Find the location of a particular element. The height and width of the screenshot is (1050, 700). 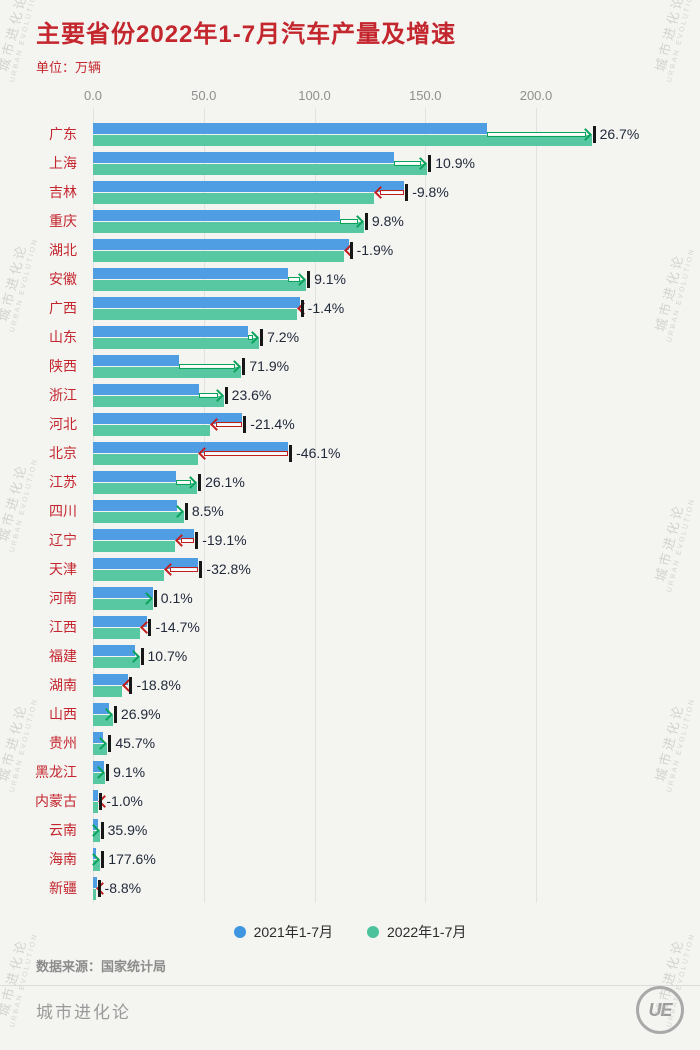

page-title: 主要省份2022年1-7月汽车产量及增速 is located at coordinates (246, 34).